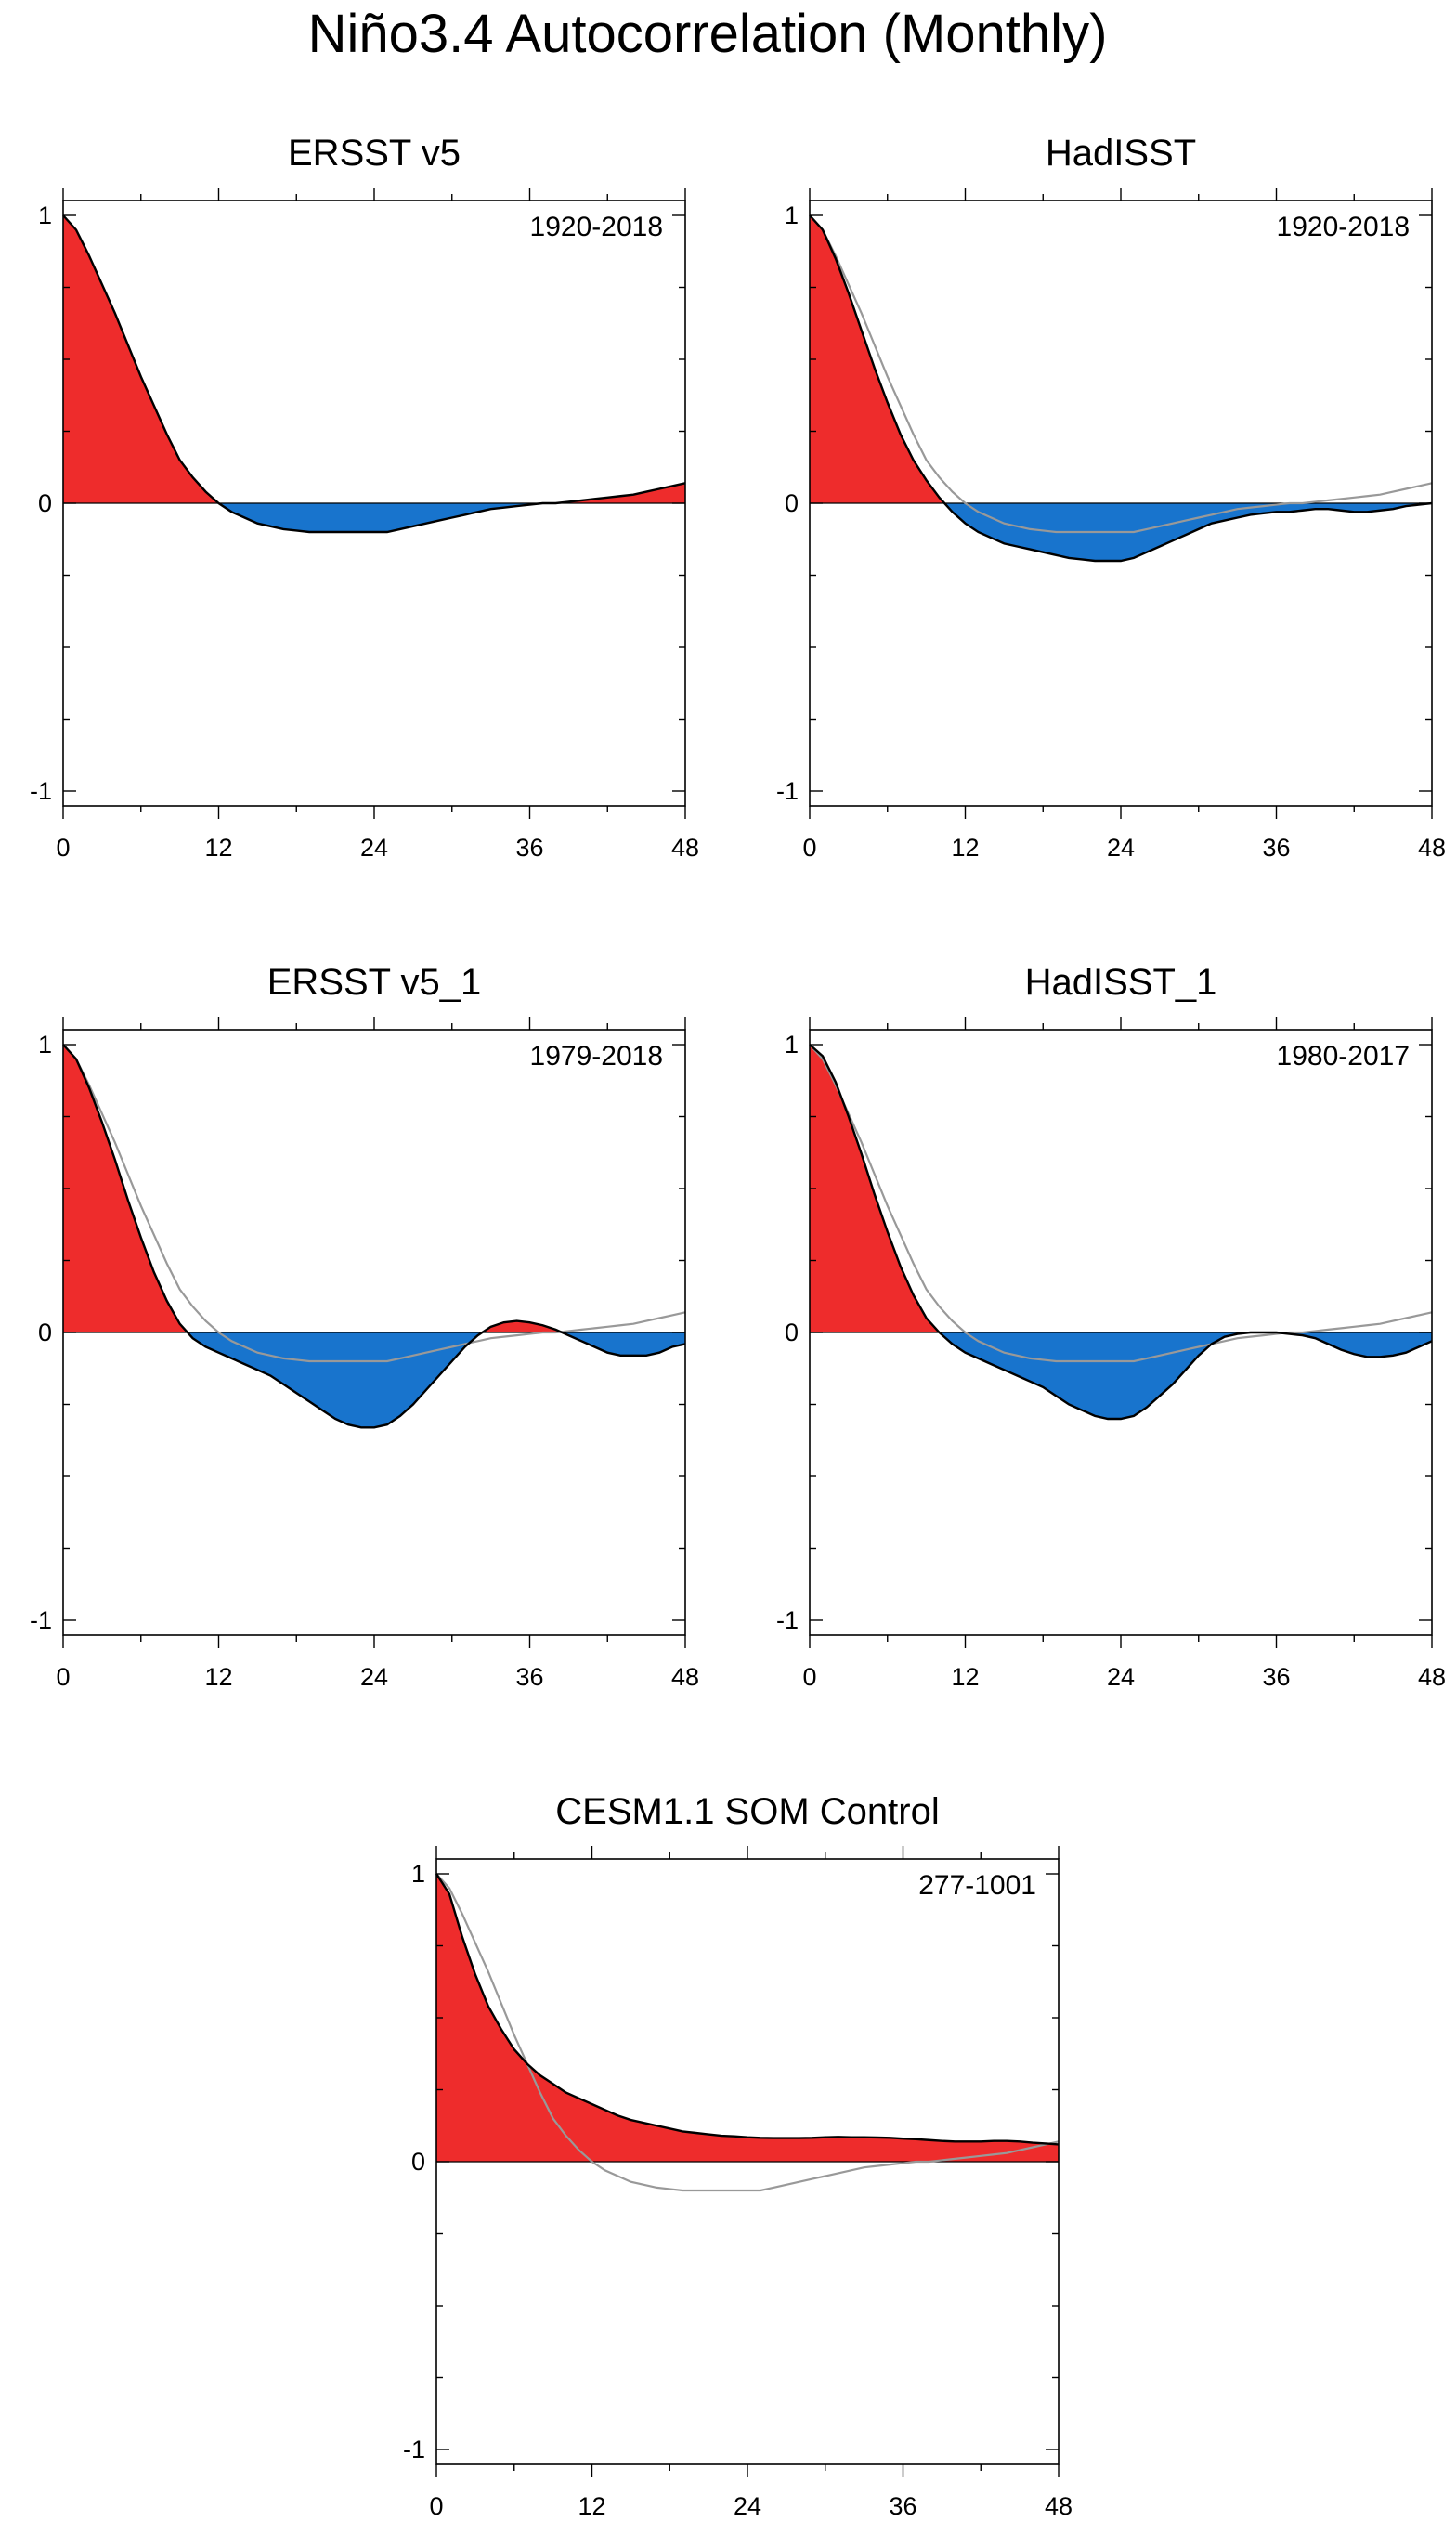  I want to click on panel-cesm-som-control: -1 0 1 0 12 24 36 48 CESM1.1 SOM Control 277-1001, so click(737, 2155).